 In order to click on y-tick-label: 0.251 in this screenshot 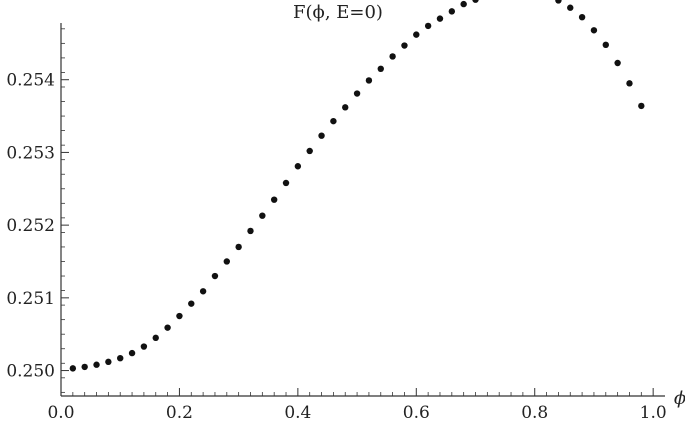, I will do `click(30, 299)`.